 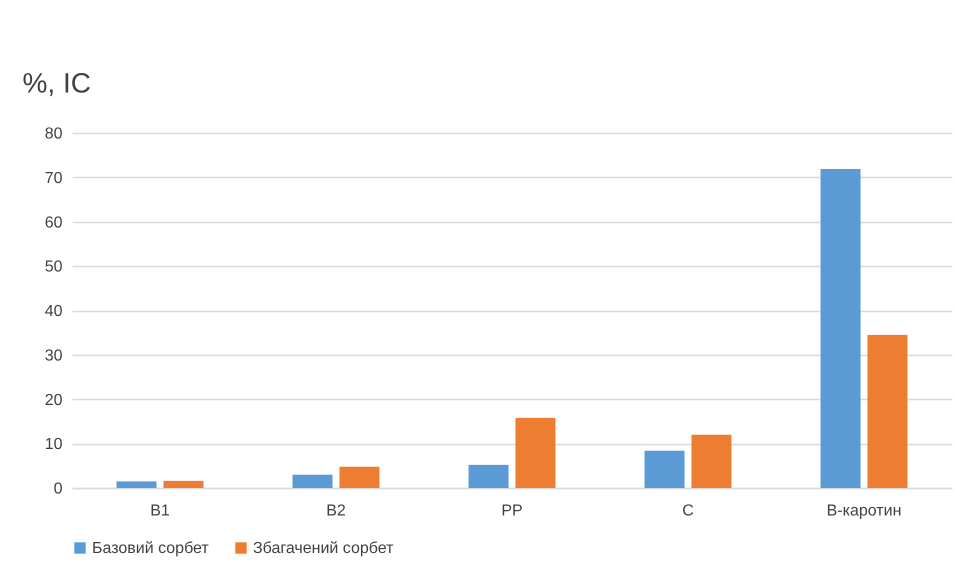 I want to click on y-tick-label: 40, so click(x=53, y=311).